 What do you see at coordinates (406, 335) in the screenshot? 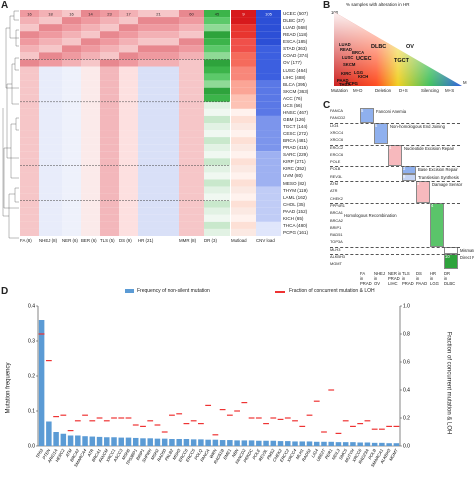
I see `right-tick-label: 0.8` at bounding box center [406, 335].